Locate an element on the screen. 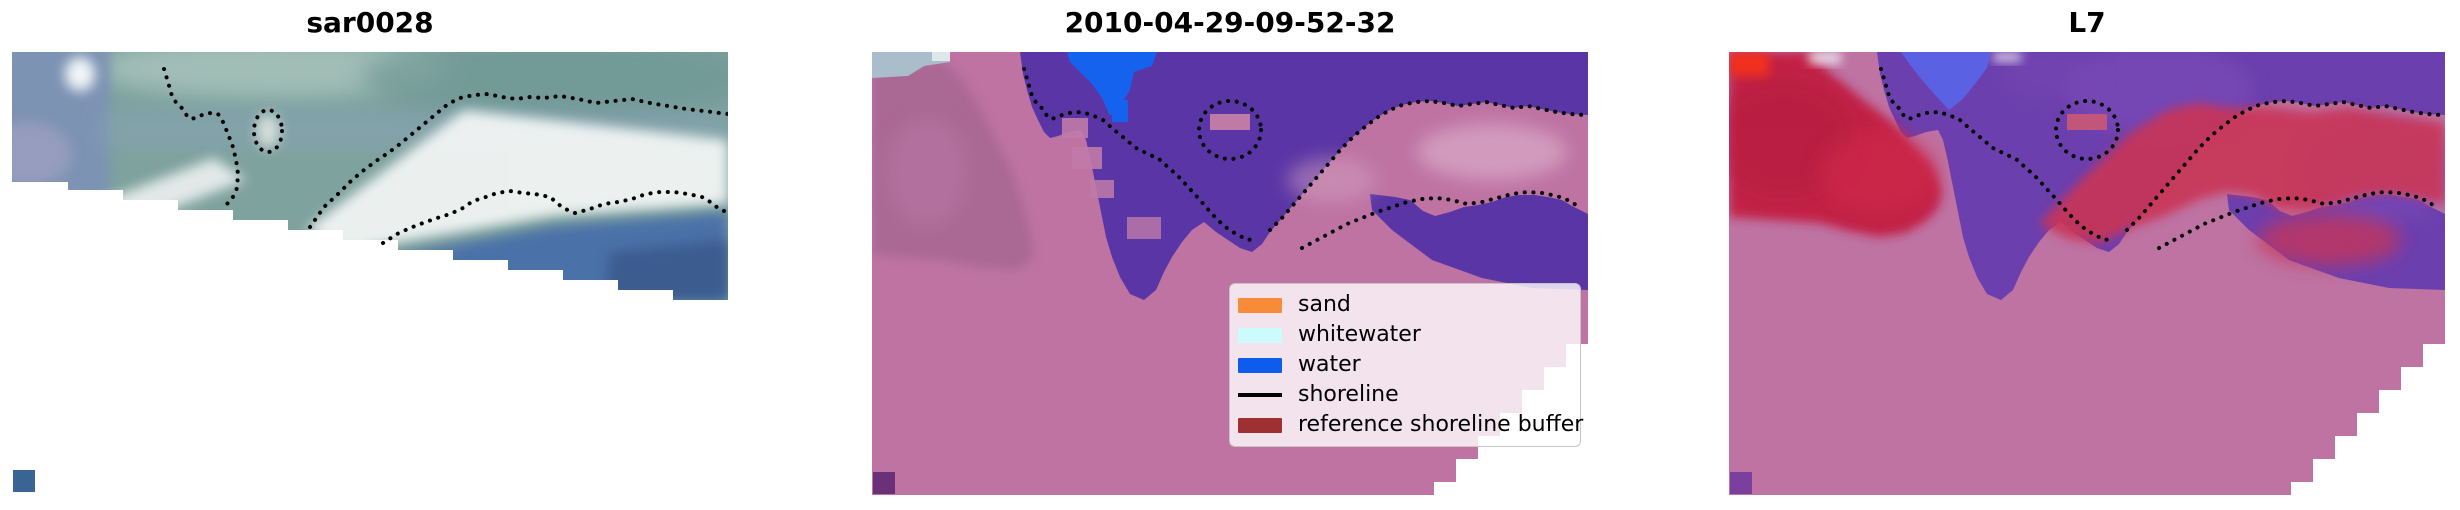 This screenshot has width=2460, height=510. legend-label: shoreline is located at coordinates (1348, 394).